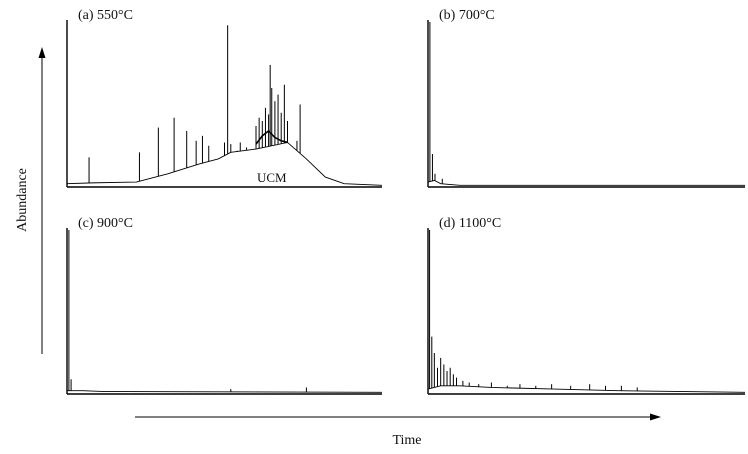 The image size is (748, 454). What do you see at coordinates (272, 177) in the screenshot?
I see `panel-a-annotation: UCM` at bounding box center [272, 177].